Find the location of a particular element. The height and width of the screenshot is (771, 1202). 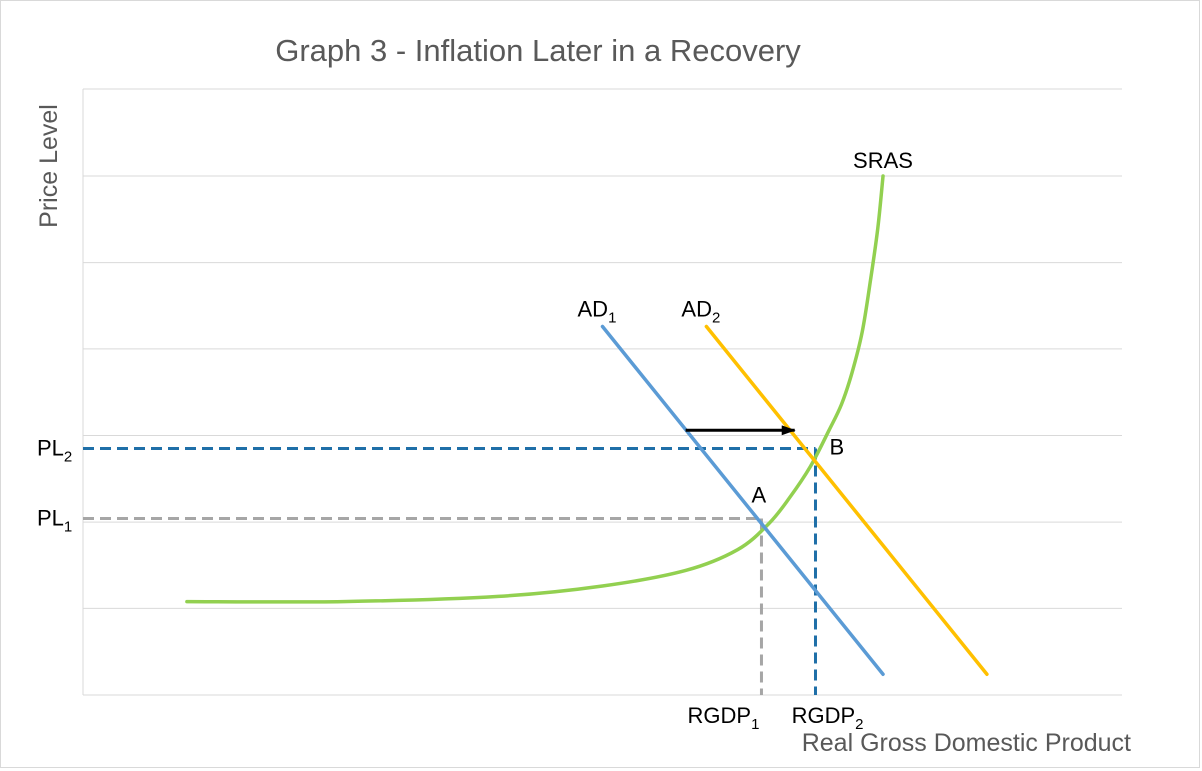

chart-title: Graph 3 - Inflation Later in a Recovery is located at coordinates (538, 50).